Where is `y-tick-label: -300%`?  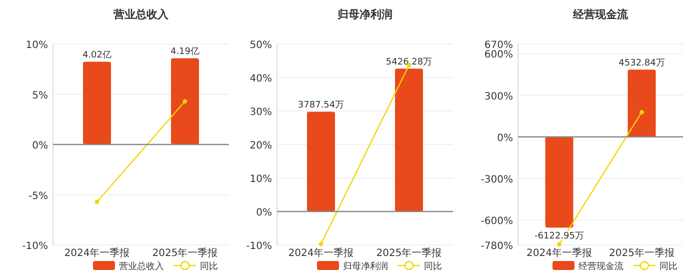
y-tick-label: -300% is located at coordinates (496, 180).